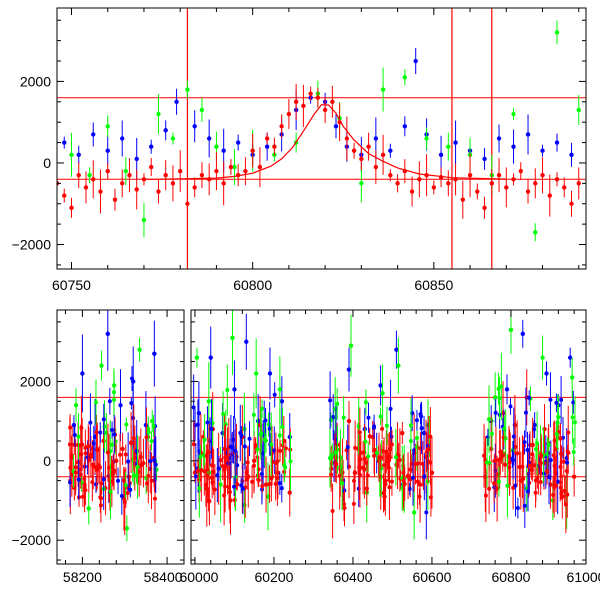 The width and height of the screenshot is (600, 600). I want to click on bottom-plot-area-left, so click(120, 426).